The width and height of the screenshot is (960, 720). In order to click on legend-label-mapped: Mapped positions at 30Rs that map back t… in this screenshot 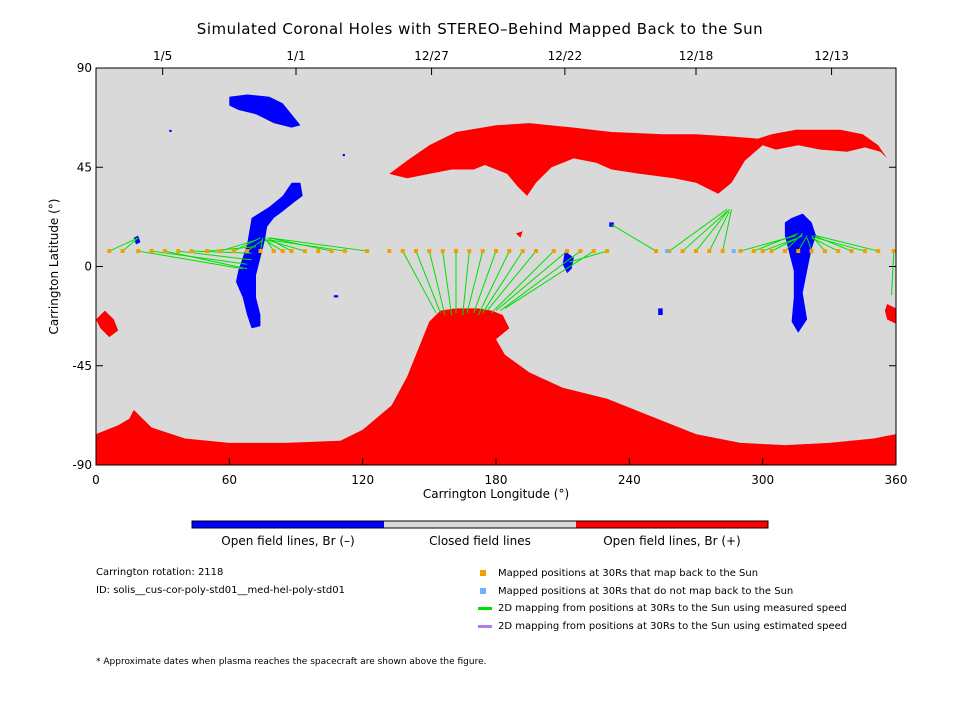, I will do `click(628, 573)`.